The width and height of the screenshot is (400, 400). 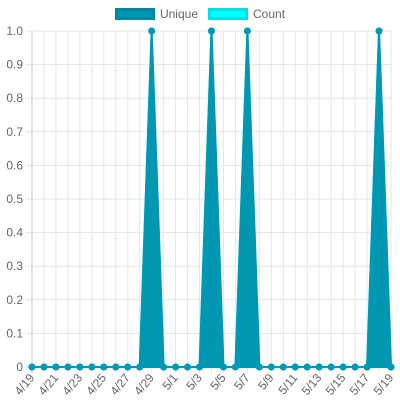 What do you see at coordinates (19, 367) in the screenshot?
I see `y-tick-label: 0` at bounding box center [19, 367].